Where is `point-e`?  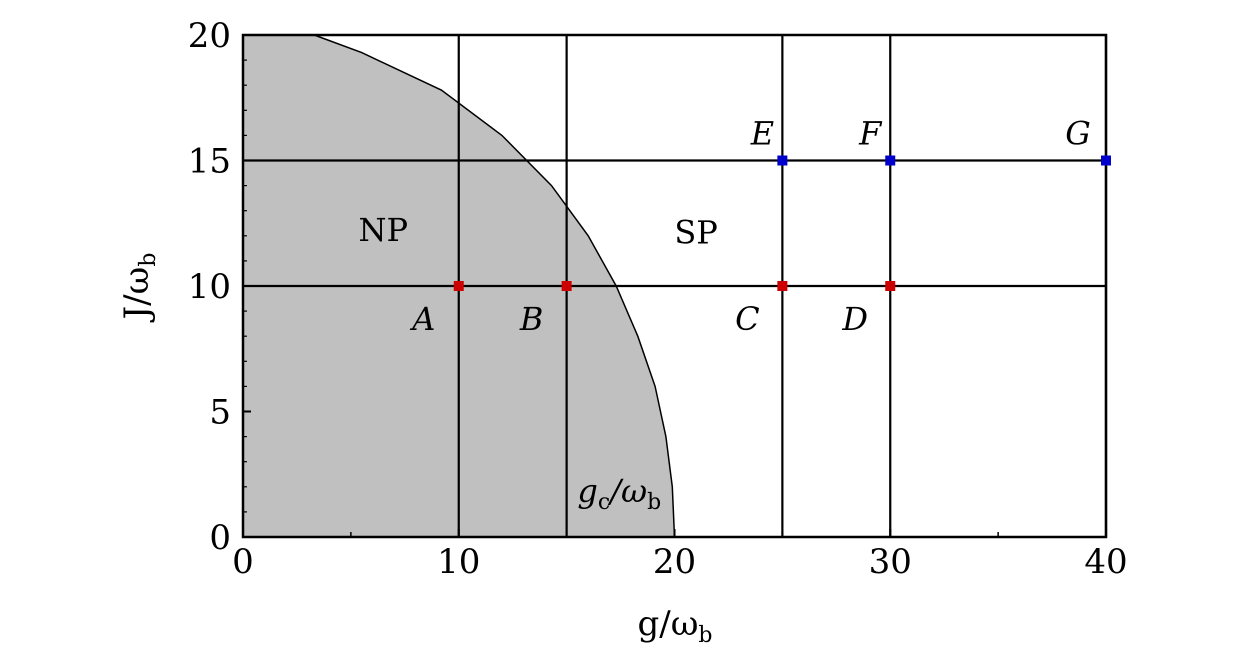 point-e is located at coordinates (782, 160).